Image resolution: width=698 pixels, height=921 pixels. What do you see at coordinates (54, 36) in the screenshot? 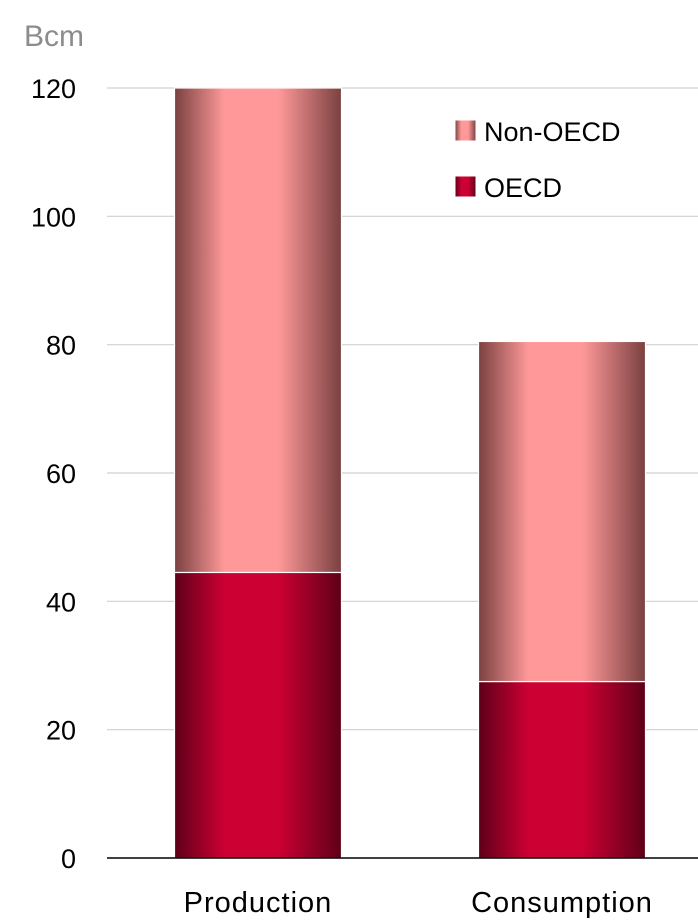
I see `y-axis-unit-label: Bcm` at bounding box center [54, 36].